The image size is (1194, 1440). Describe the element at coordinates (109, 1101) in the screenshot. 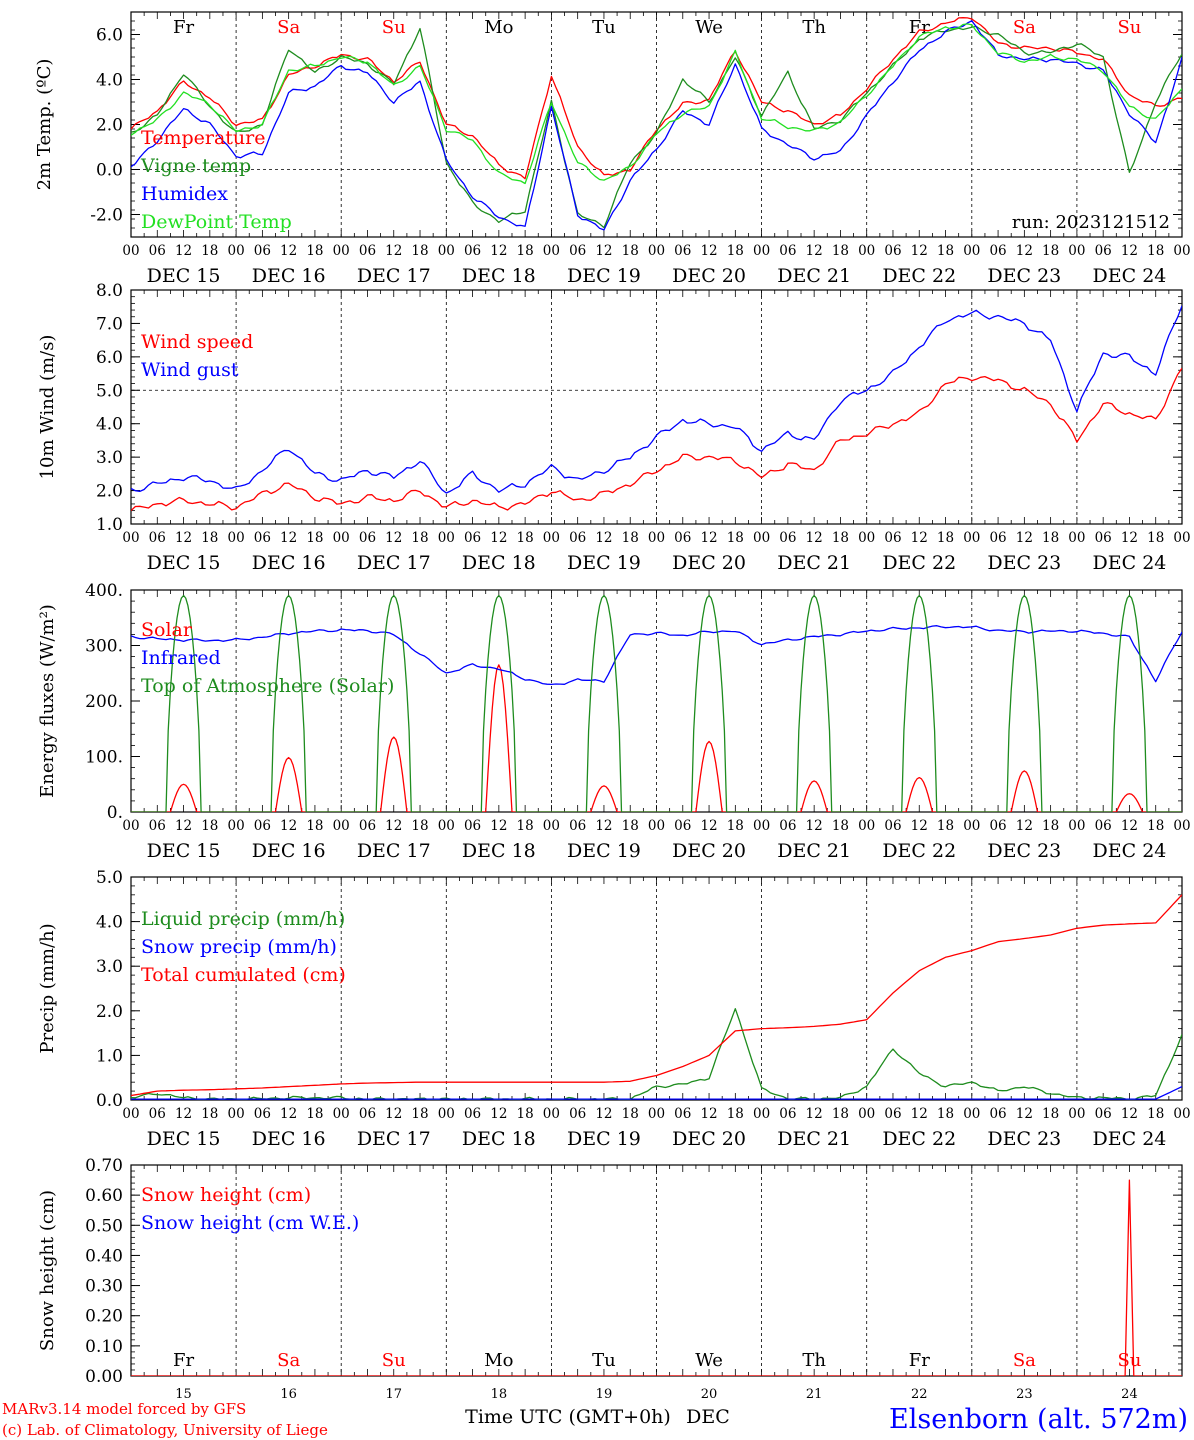

I see `y-tick-label: 0.0` at that location.